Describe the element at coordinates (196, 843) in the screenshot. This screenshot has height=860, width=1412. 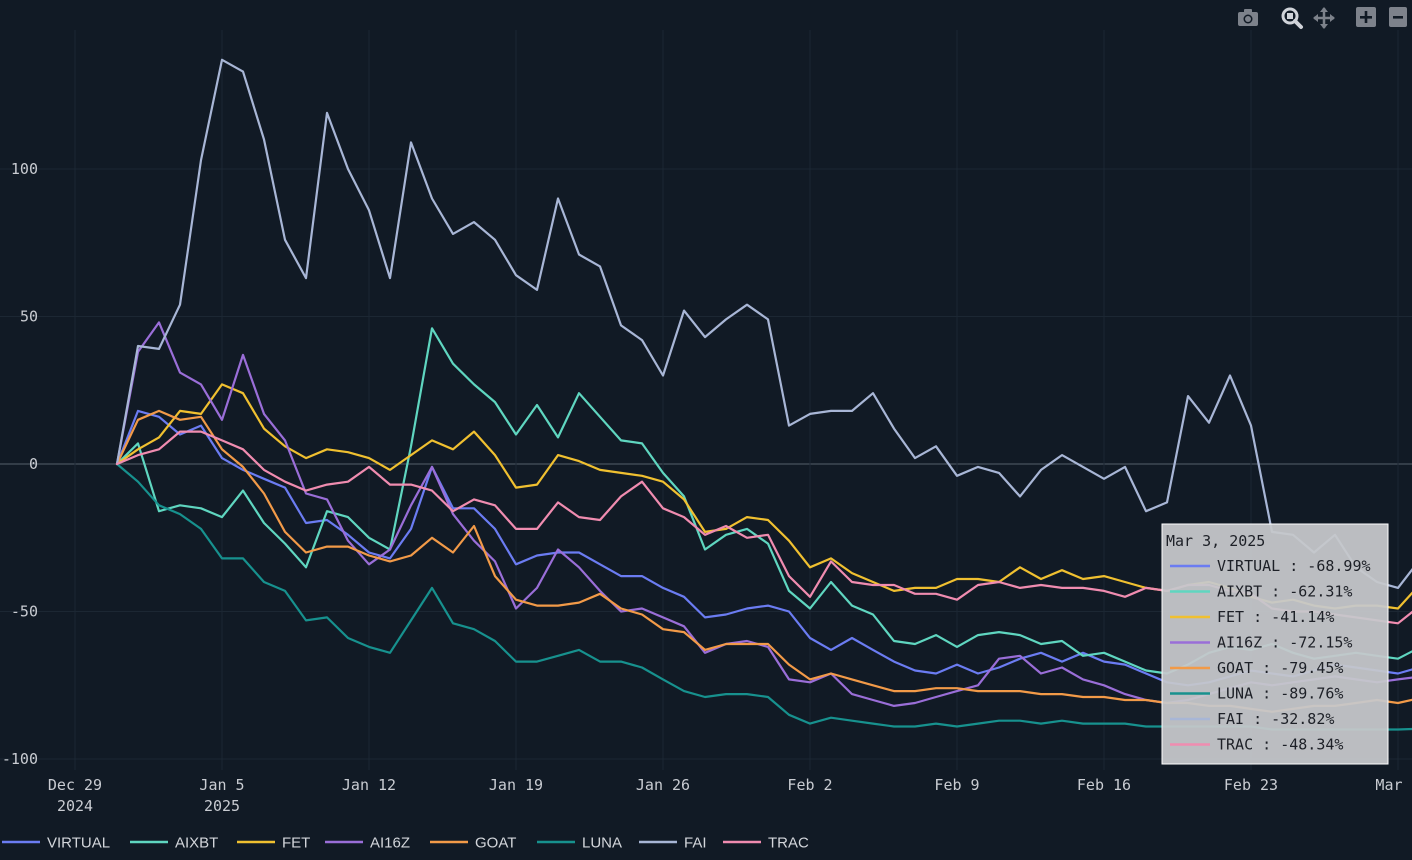
I see `legend-label: AIXBT` at that location.